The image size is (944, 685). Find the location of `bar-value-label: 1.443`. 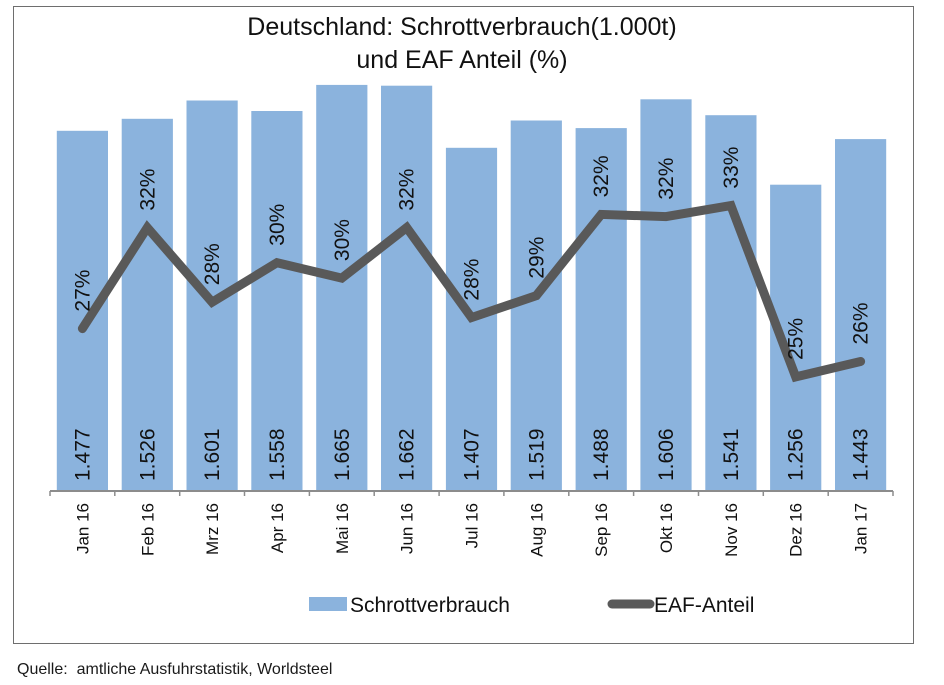

bar-value-label: 1.443 is located at coordinates (861, 454).